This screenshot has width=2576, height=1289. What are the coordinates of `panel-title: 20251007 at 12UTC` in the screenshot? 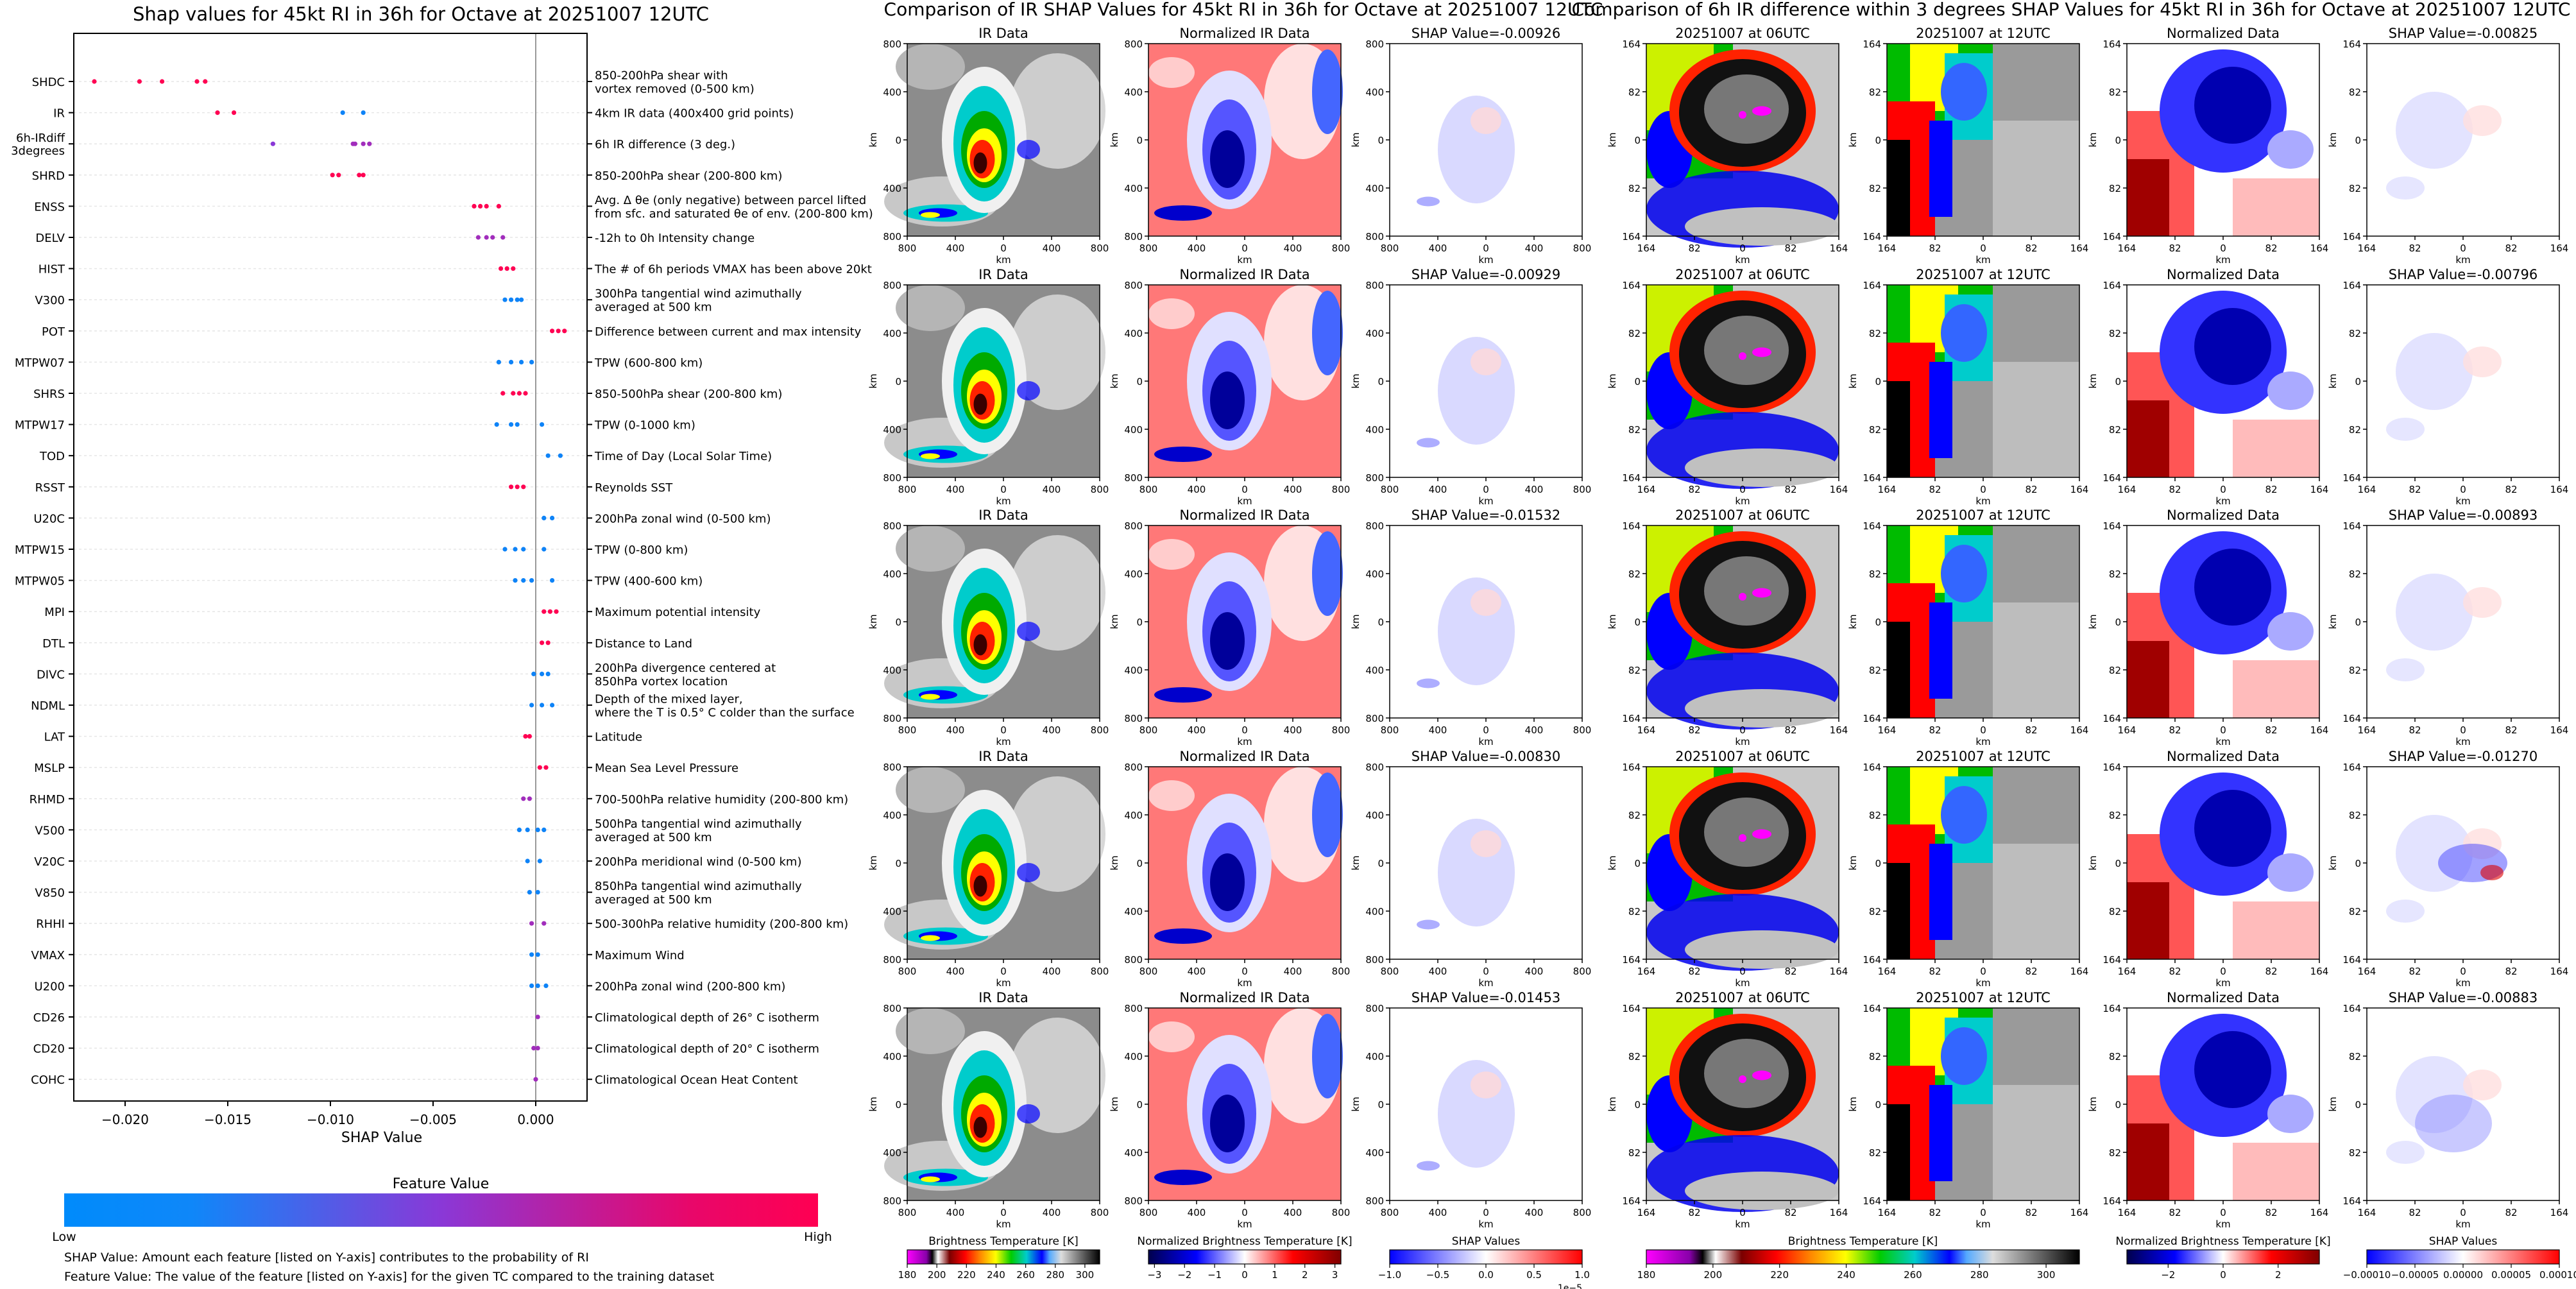 It's located at (1983, 33).